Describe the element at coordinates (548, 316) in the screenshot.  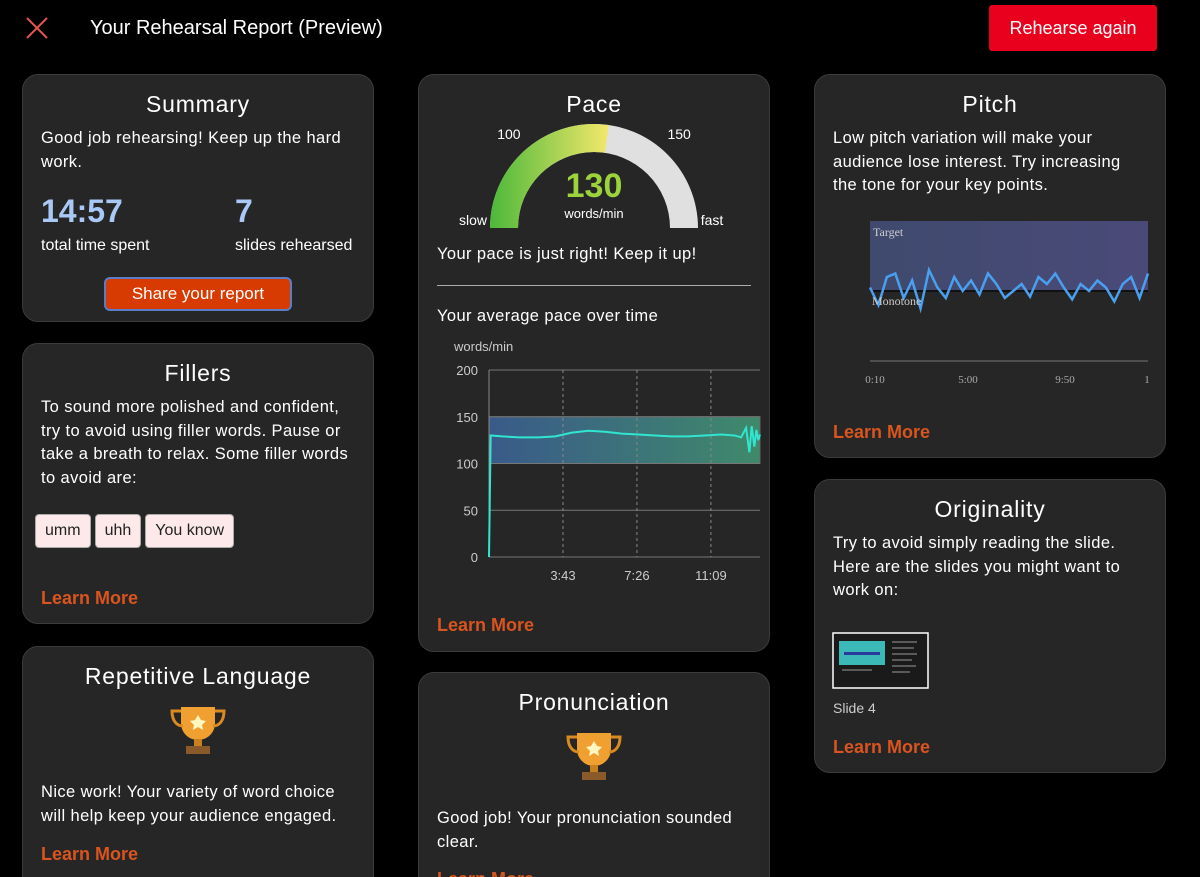
I see `chart-title: Your average pace over time` at that location.